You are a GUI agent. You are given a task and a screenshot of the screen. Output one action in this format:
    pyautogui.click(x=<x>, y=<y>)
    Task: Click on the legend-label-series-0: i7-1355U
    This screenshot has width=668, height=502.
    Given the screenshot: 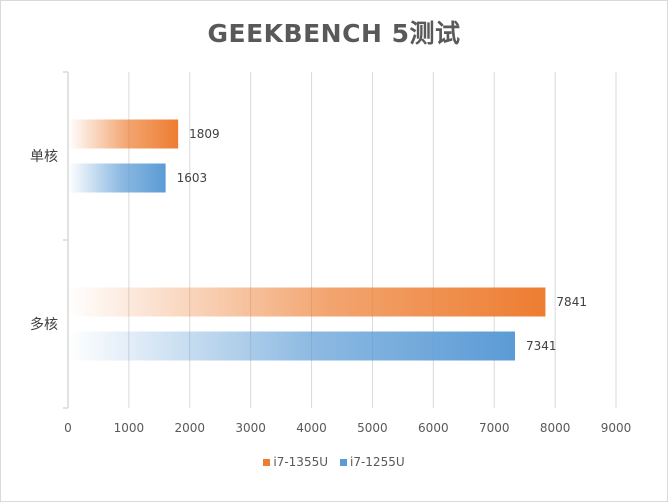 What is the action you would take?
    pyautogui.click(x=300, y=462)
    